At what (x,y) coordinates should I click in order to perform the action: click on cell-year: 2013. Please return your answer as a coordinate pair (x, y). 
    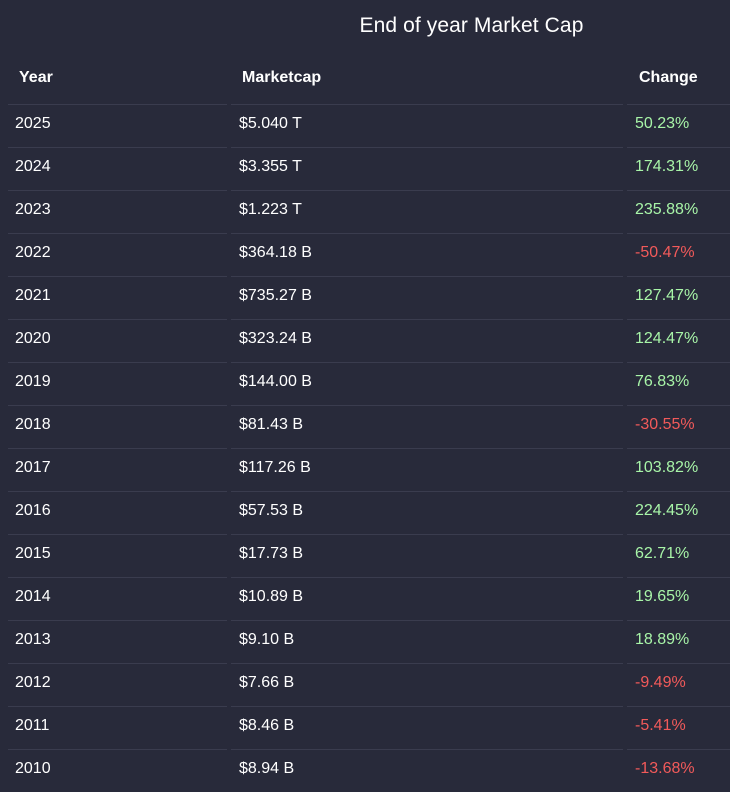
    Looking at the image, I should click on (33, 639).